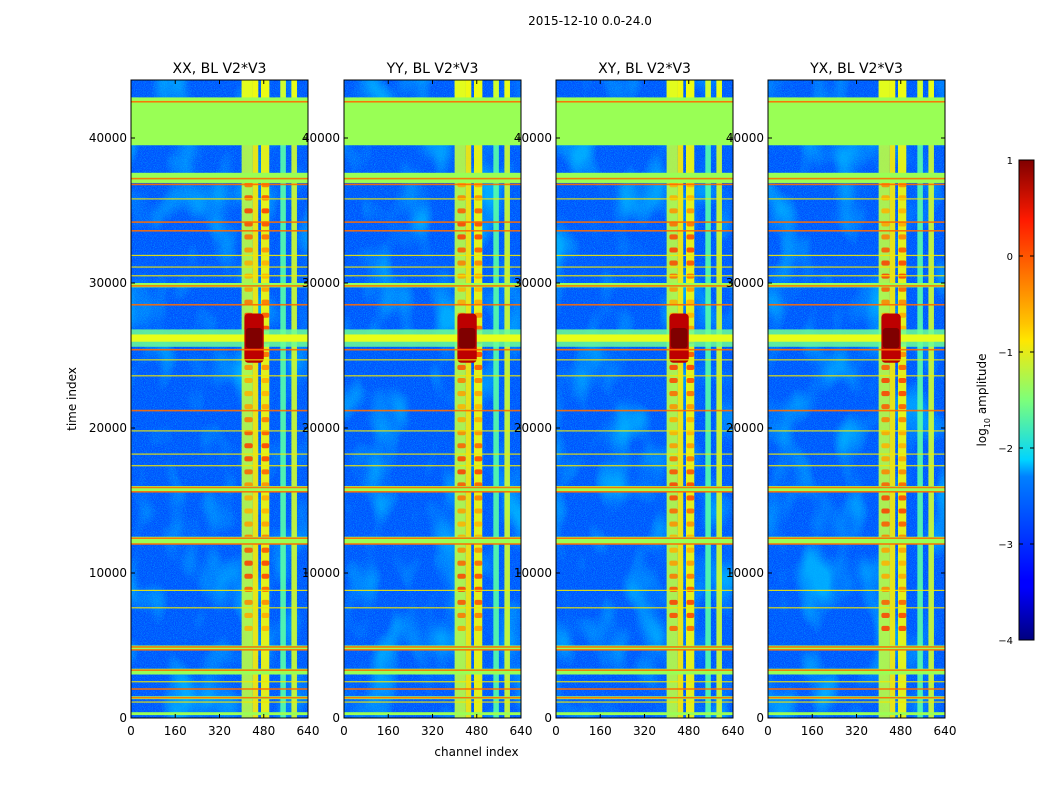 This screenshot has height=800, width=1050. I want to click on heatmap-noise, so click(432, 399).